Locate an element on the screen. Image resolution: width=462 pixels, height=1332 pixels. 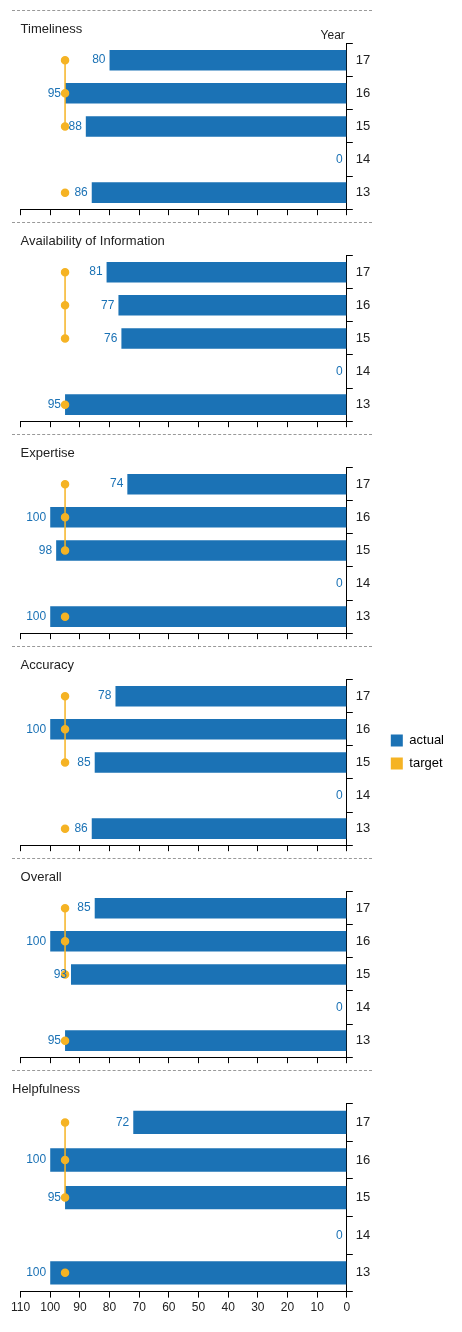
data-label: 78 is located at coordinates (105, 695).